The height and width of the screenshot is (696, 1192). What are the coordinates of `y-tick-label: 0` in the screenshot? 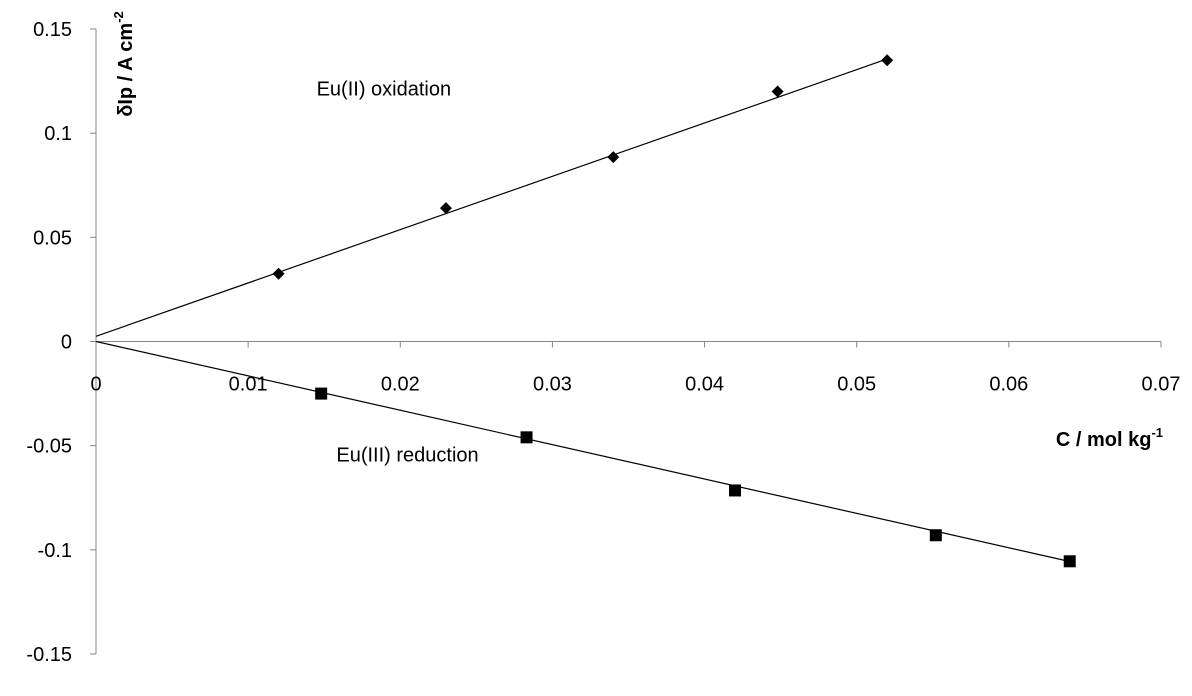 It's located at (66, 343).